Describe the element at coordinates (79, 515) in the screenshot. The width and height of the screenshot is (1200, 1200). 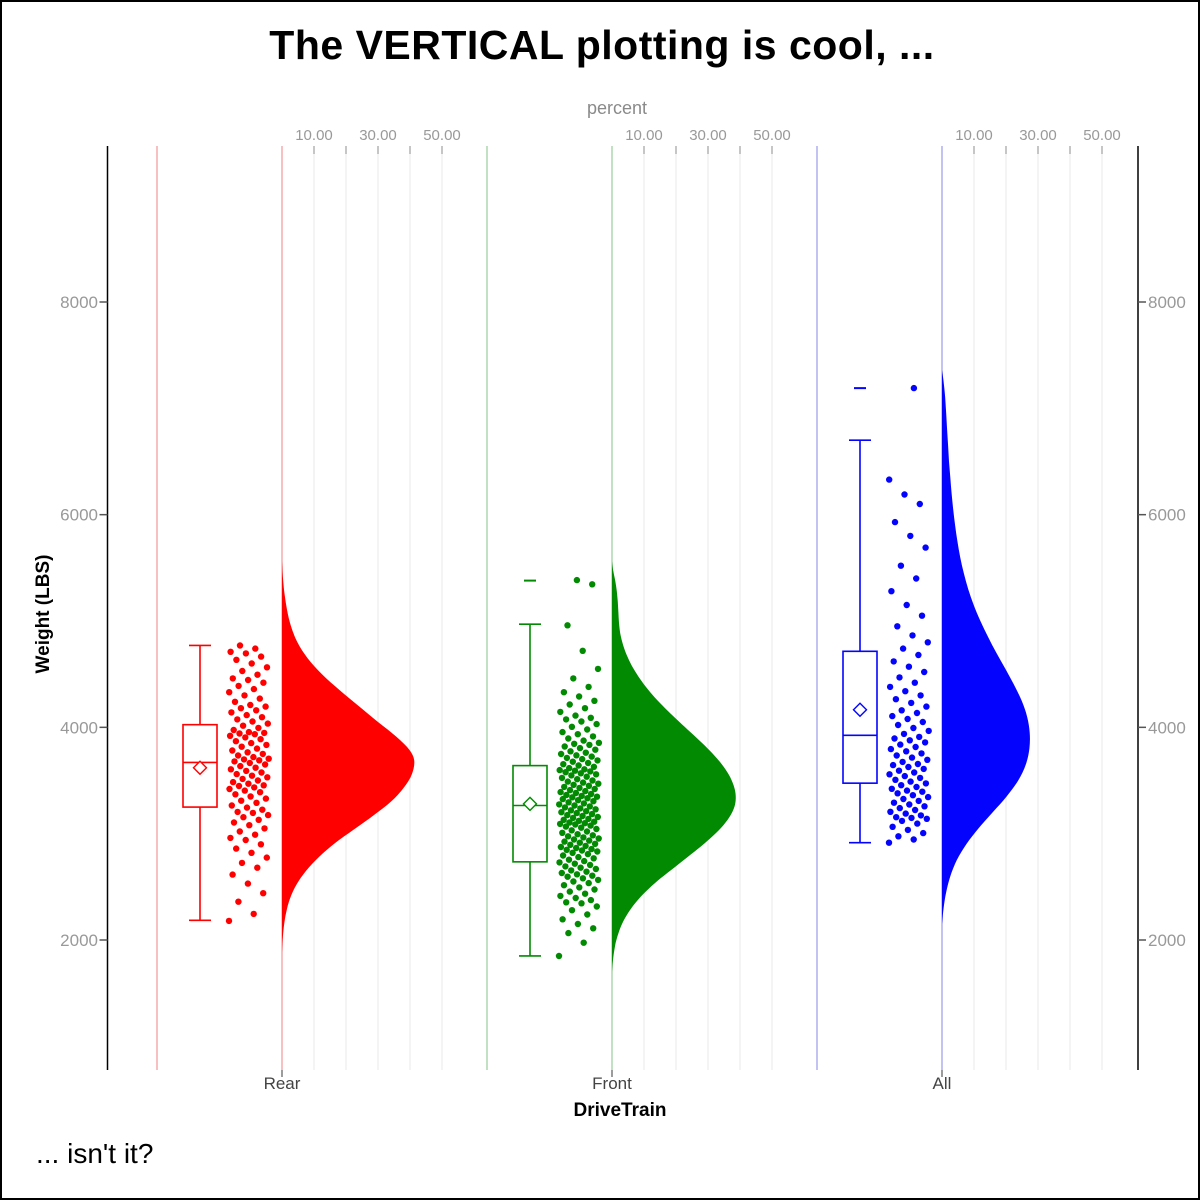
I see `y-tick-label-left-6000: 6000` at that location.